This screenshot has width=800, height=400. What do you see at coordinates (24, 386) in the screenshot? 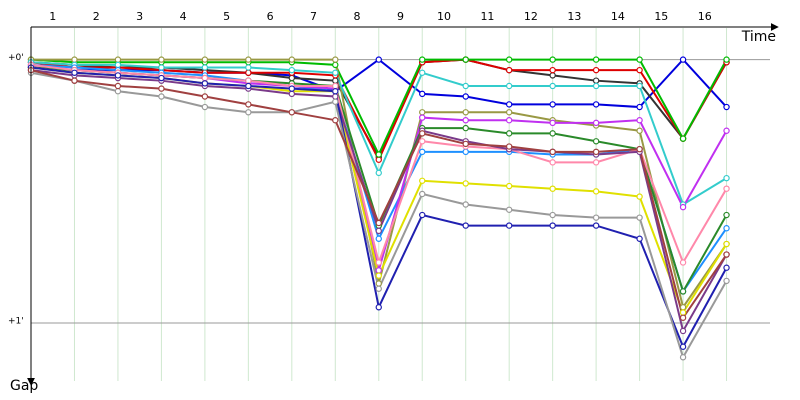
I see `y-axis-title: Gap` at bounding box center [24, 386].